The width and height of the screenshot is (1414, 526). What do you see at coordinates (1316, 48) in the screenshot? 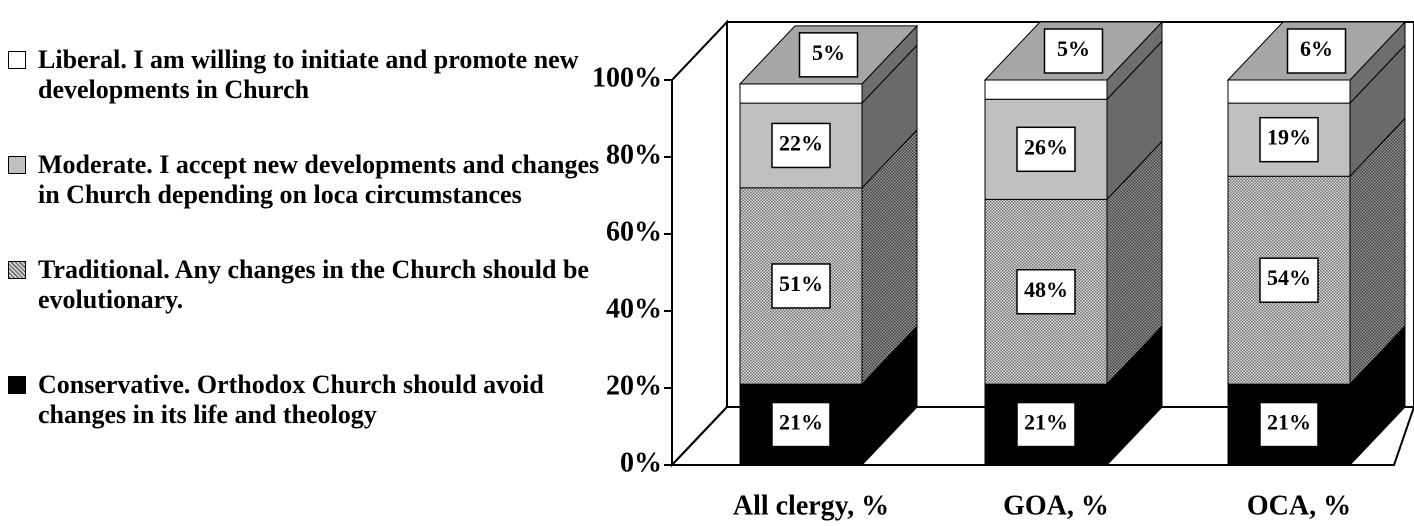
I see `data-label: 6%` at bounding box center [1316, 48].